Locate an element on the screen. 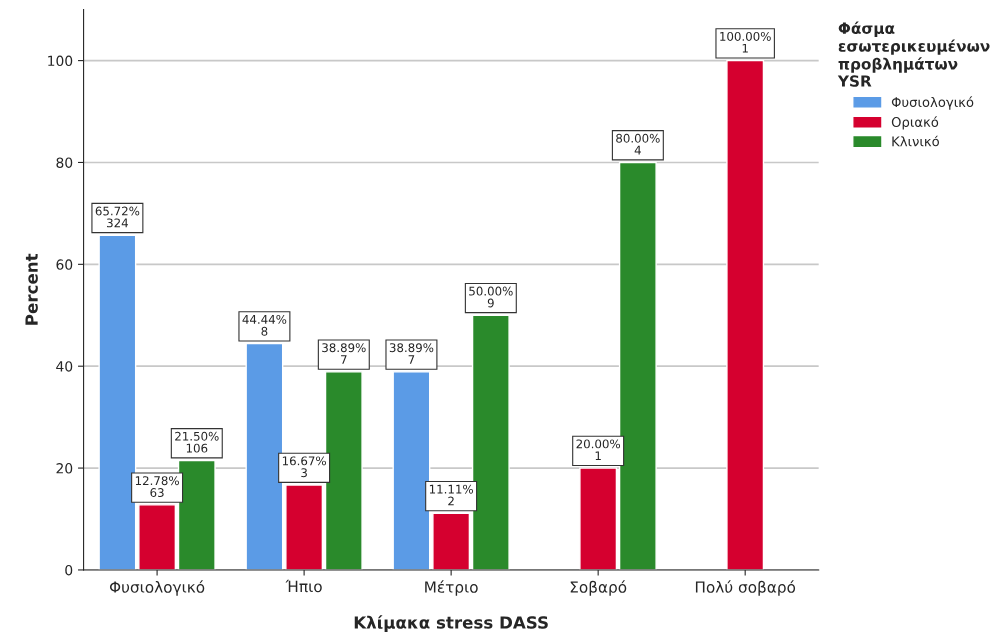 Image resolution: width=1007 pixels, height=644 pixels. y-tick-label: 80 is located at coordinates (64, 162).